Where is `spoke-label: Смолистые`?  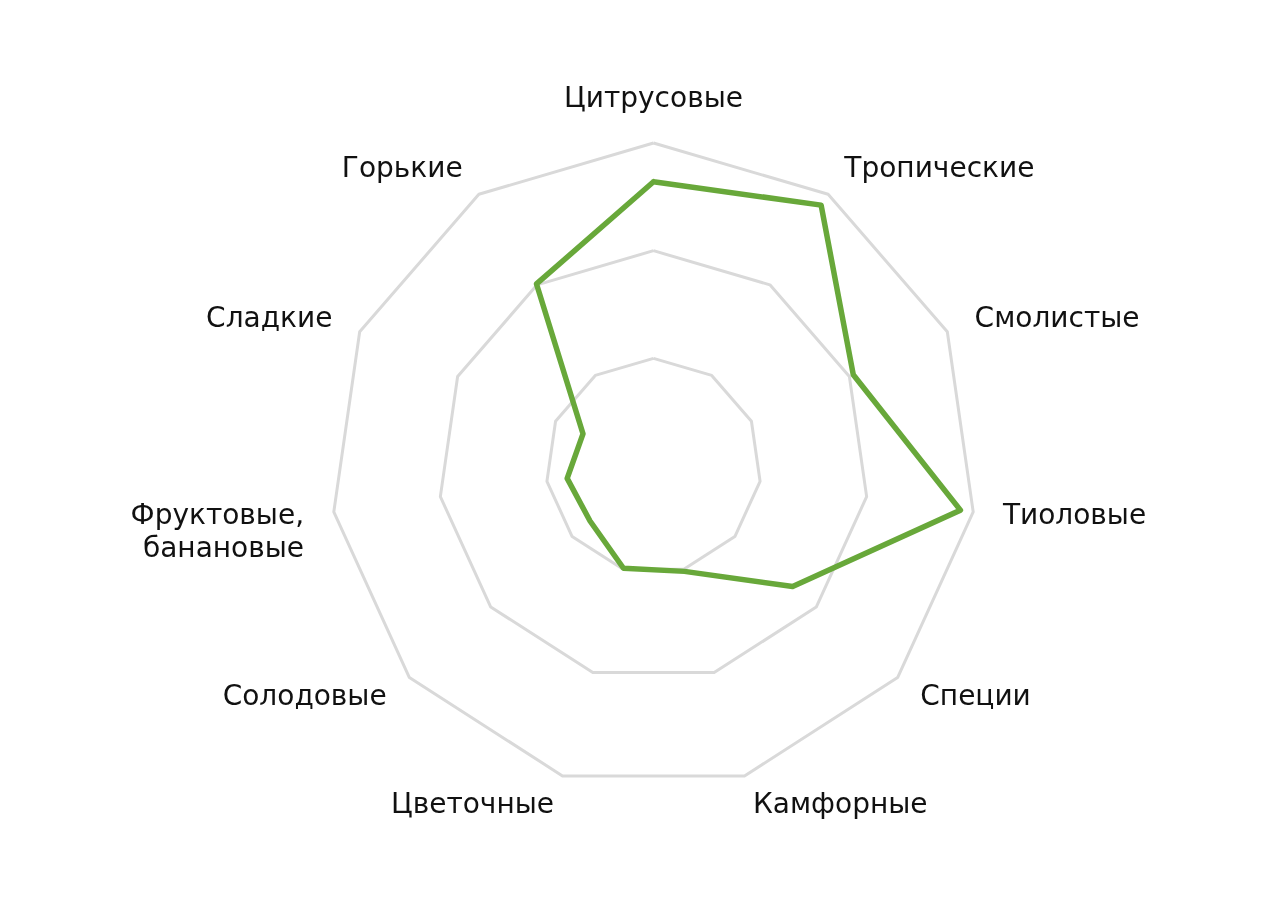 spoke-label: Смолистые is located at coordinates (1057, 318).